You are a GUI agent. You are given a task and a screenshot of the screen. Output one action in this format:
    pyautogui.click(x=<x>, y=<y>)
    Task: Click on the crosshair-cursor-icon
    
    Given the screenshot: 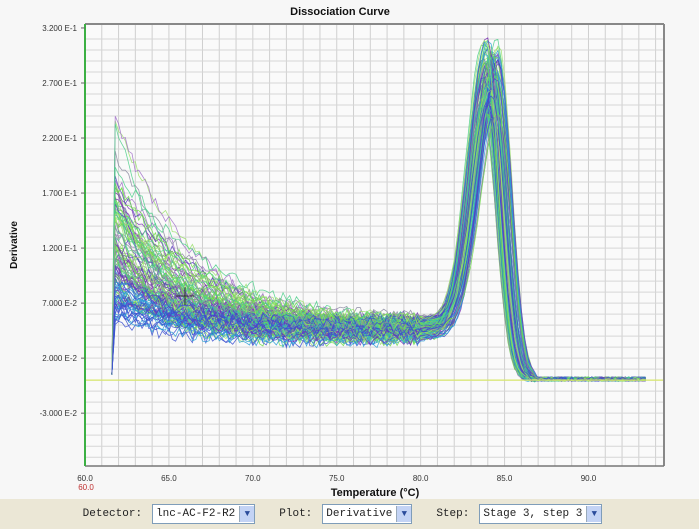 What is the action you would take?
    pyautogui.click(x=185, y=296)
    